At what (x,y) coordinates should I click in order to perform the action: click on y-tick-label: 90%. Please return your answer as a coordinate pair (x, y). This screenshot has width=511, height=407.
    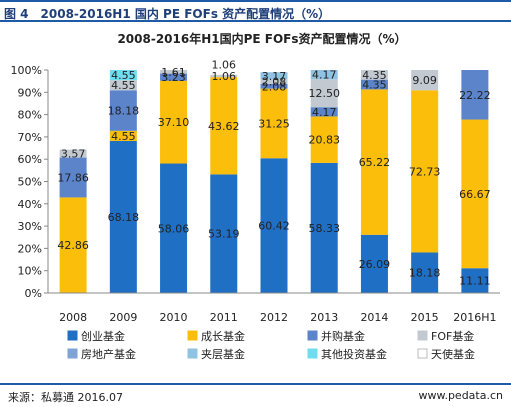
    Looking at the image, I should click on (30, 92).